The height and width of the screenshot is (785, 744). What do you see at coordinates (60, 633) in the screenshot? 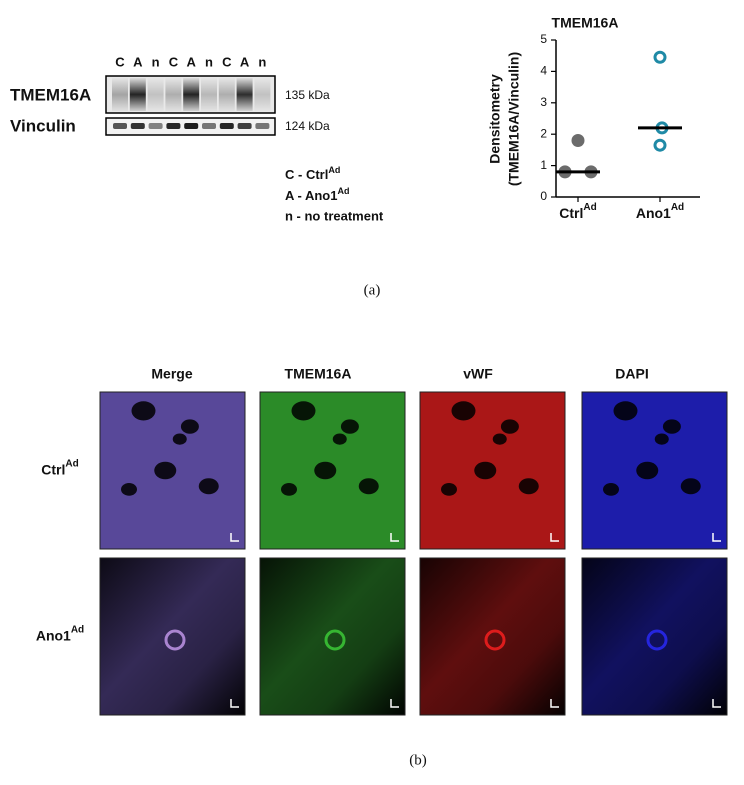
I see `row-label: Ano1Ad` at bounding box center [60, 633].